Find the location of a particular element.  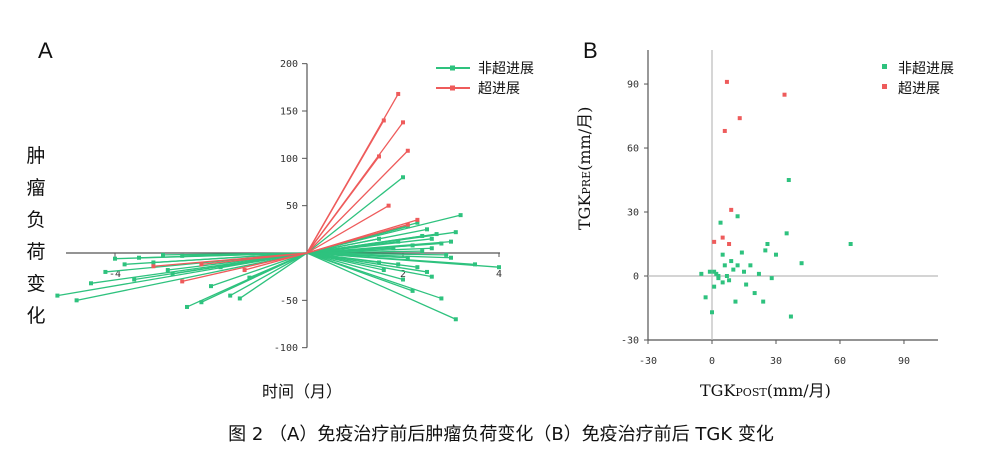

chart-a-xlabel: 时间（月） is located at coordinates (302, 391).